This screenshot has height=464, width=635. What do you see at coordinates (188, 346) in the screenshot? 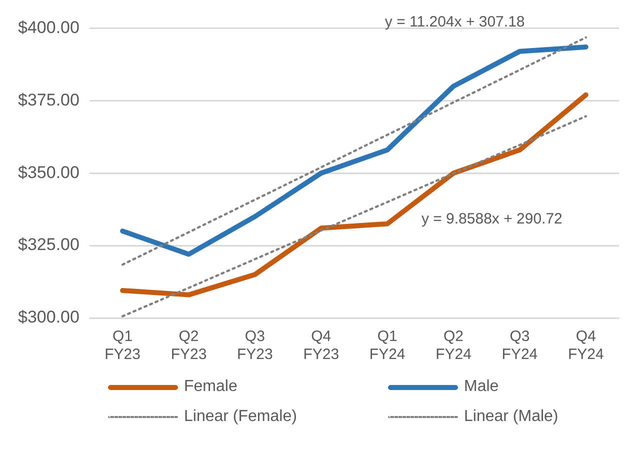
I see `x-tick-label: Q2 FY23` at bounding box center [188, 346].